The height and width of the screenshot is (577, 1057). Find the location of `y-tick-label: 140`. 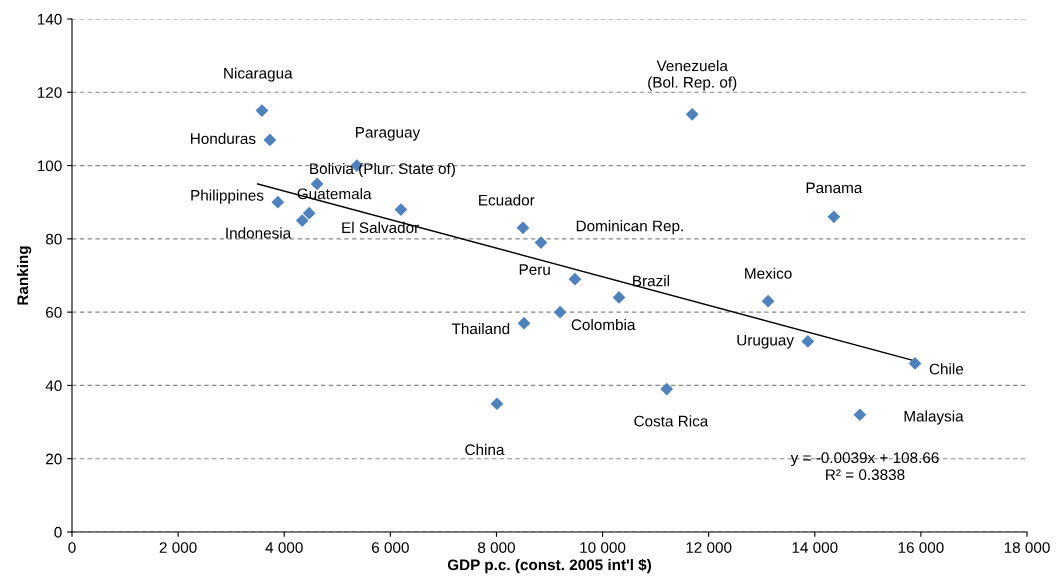

y-tick-label: 140 is located at coordinates (49, 19).